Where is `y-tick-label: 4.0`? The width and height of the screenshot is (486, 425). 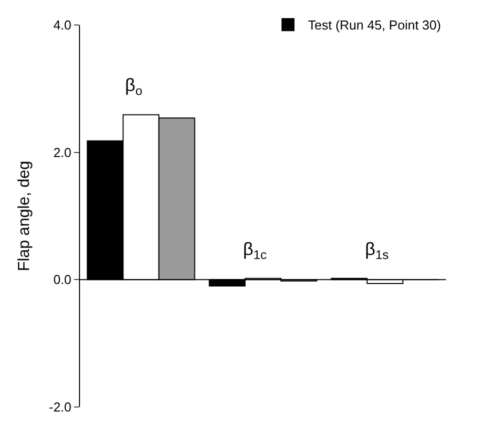 y-tick-label: 4.0 is located at coordinates (62, 25).